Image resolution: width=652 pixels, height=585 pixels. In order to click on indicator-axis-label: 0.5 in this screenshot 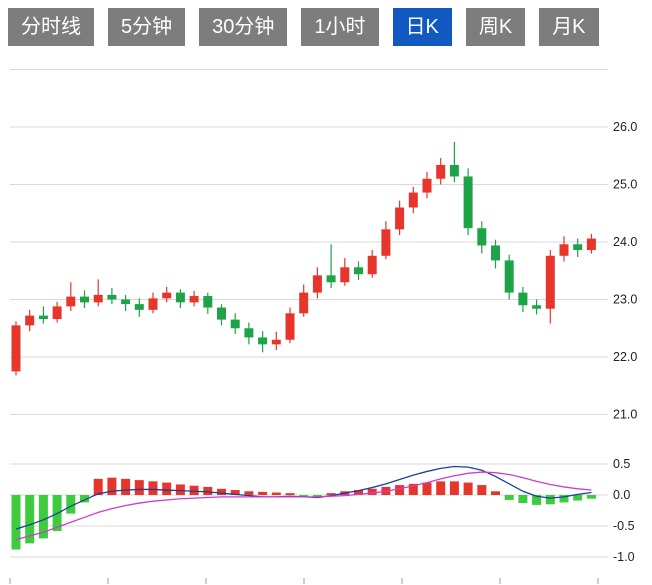, I will do `click(621, 464)`.